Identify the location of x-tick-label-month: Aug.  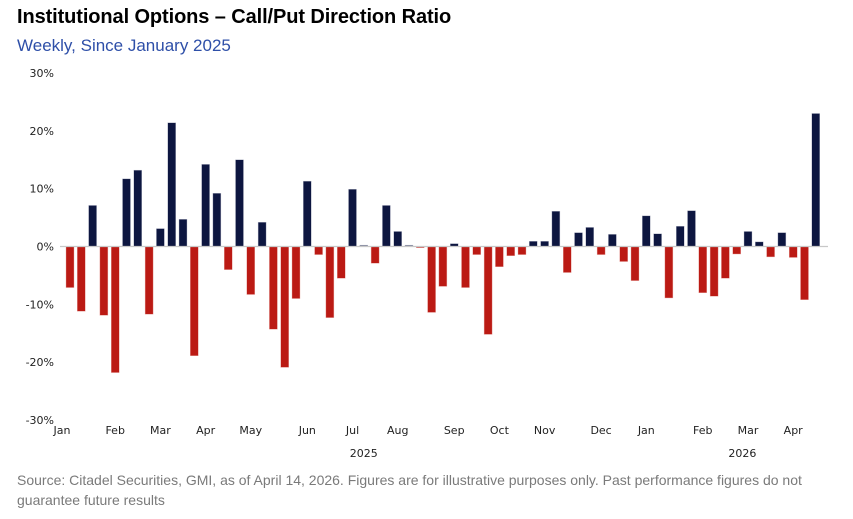
(397, 430).